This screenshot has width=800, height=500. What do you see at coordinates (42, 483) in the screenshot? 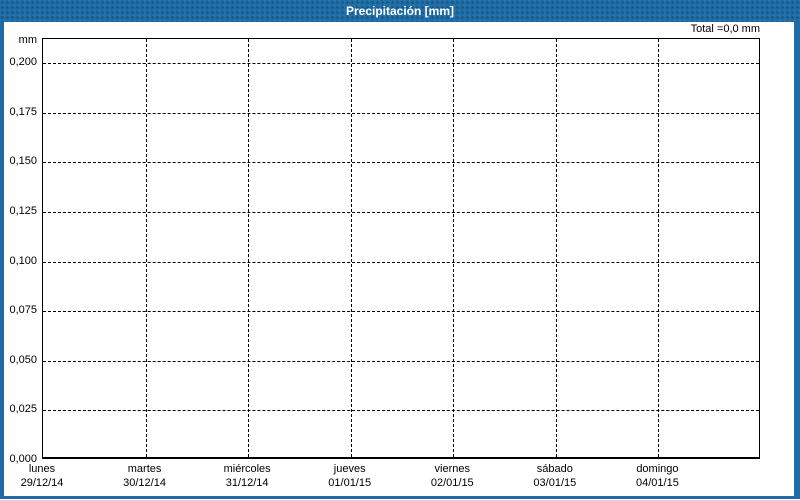
I see `x-tick-date: 29/12/14` at bounding box center [42, 483].